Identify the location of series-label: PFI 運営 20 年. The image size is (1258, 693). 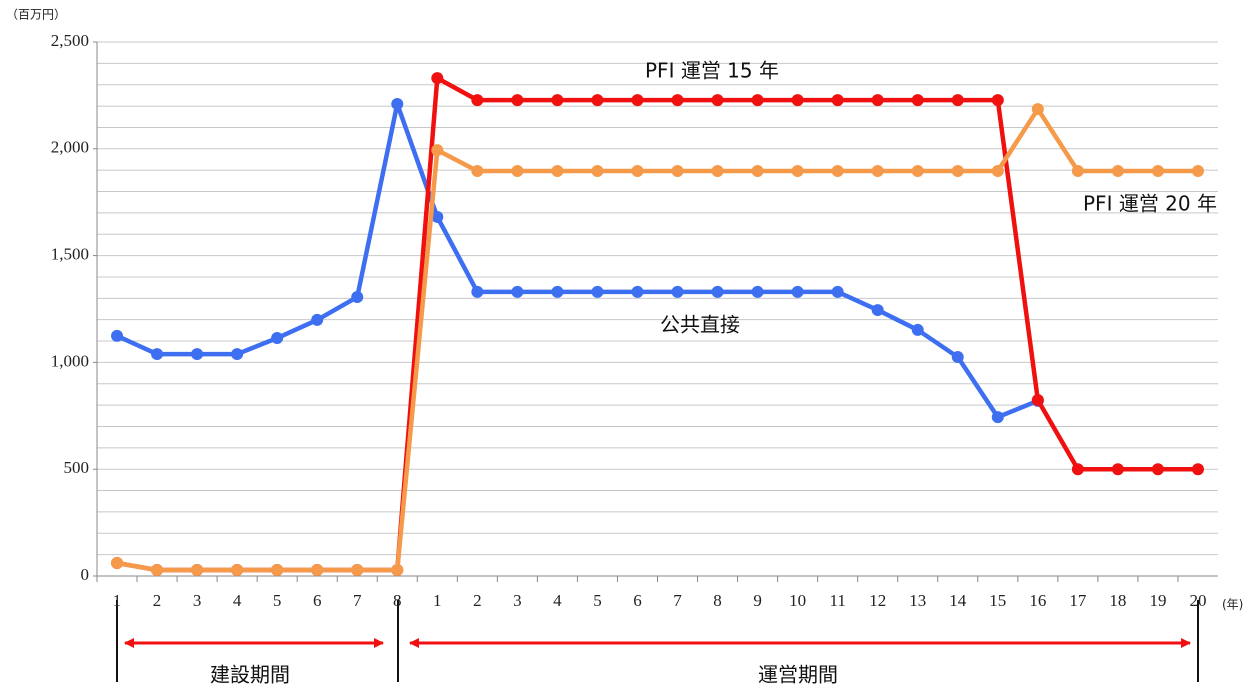
(1150, 204).